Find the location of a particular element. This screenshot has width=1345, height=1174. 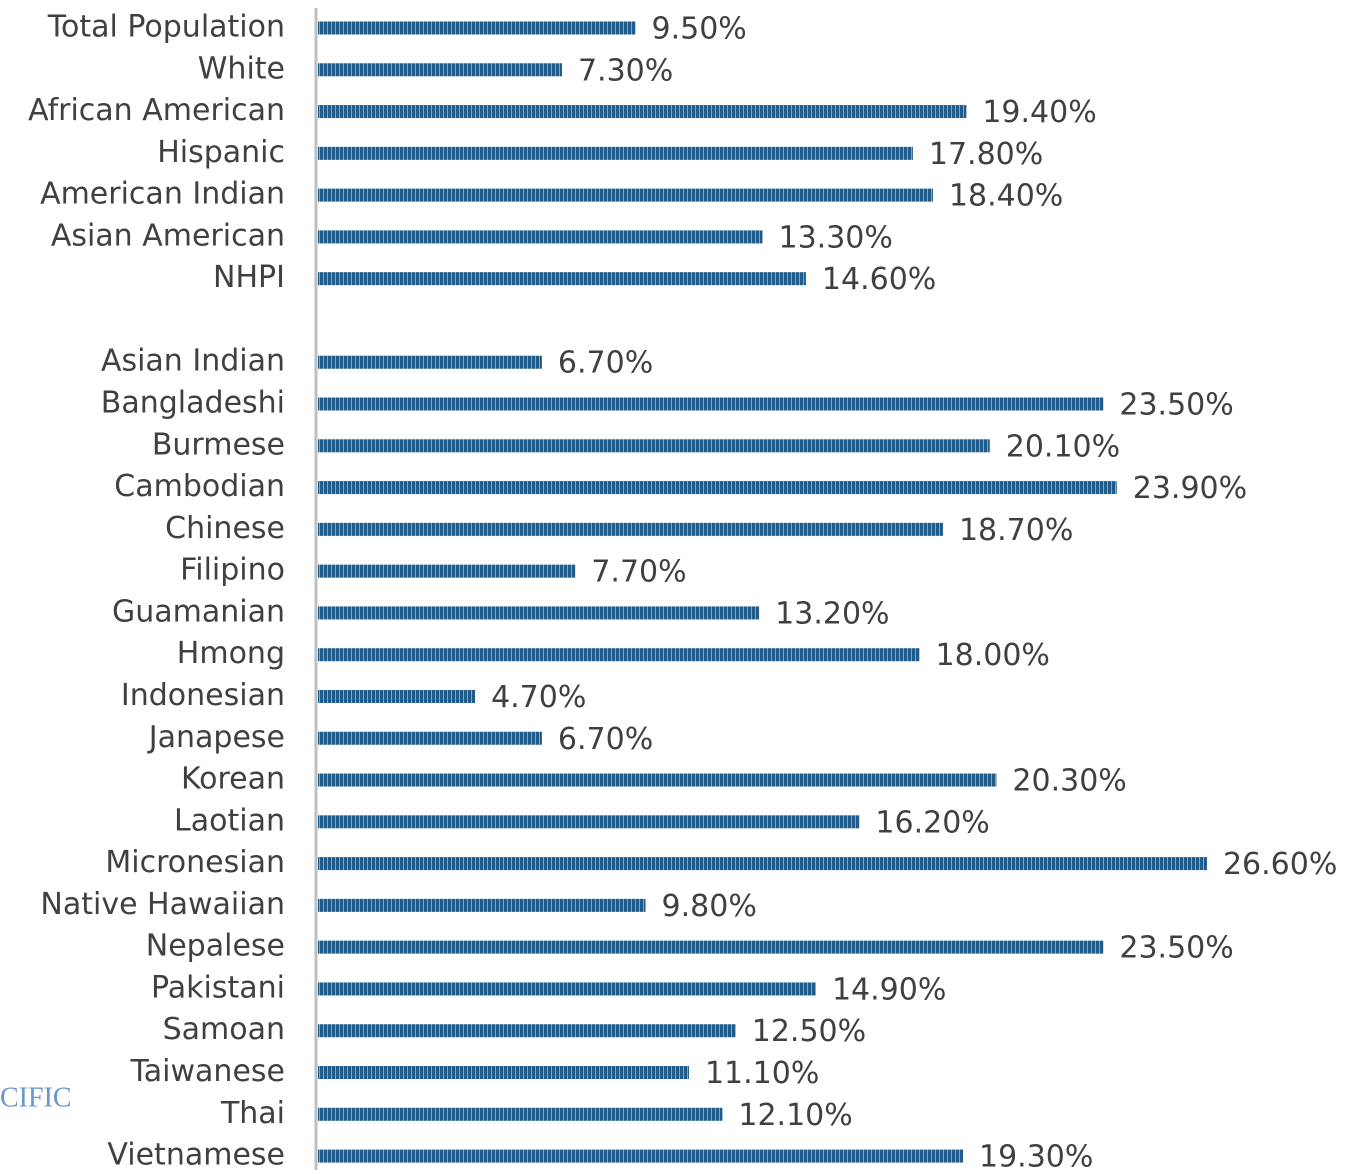

category-label: Taiwanese is located at coordinates (207, 1071).